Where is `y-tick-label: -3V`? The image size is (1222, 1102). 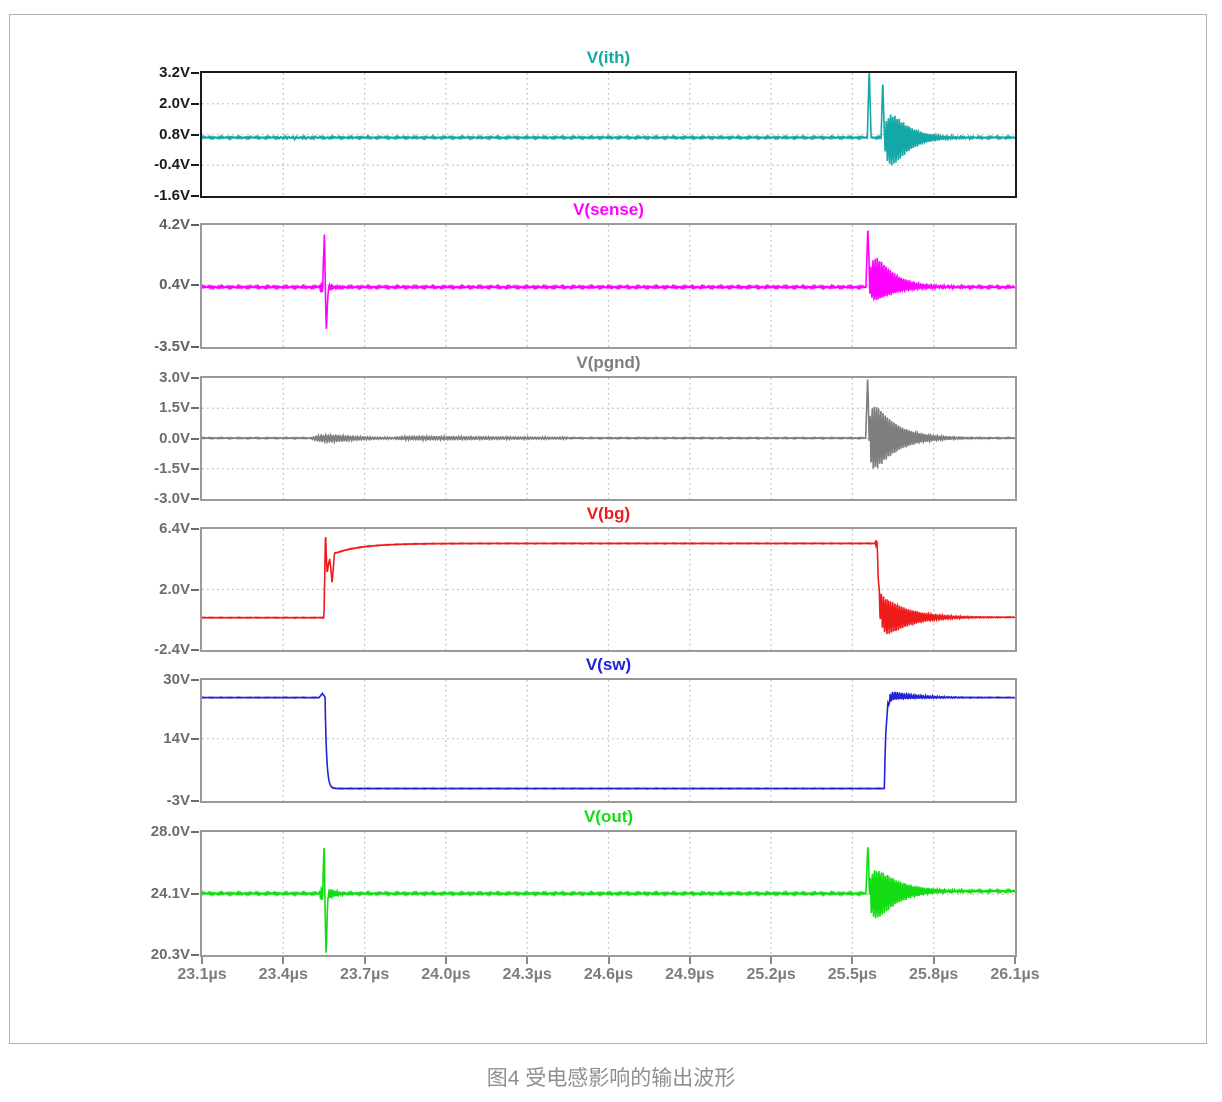 y-tick-label: -3V is located at coordinates (178, 800).